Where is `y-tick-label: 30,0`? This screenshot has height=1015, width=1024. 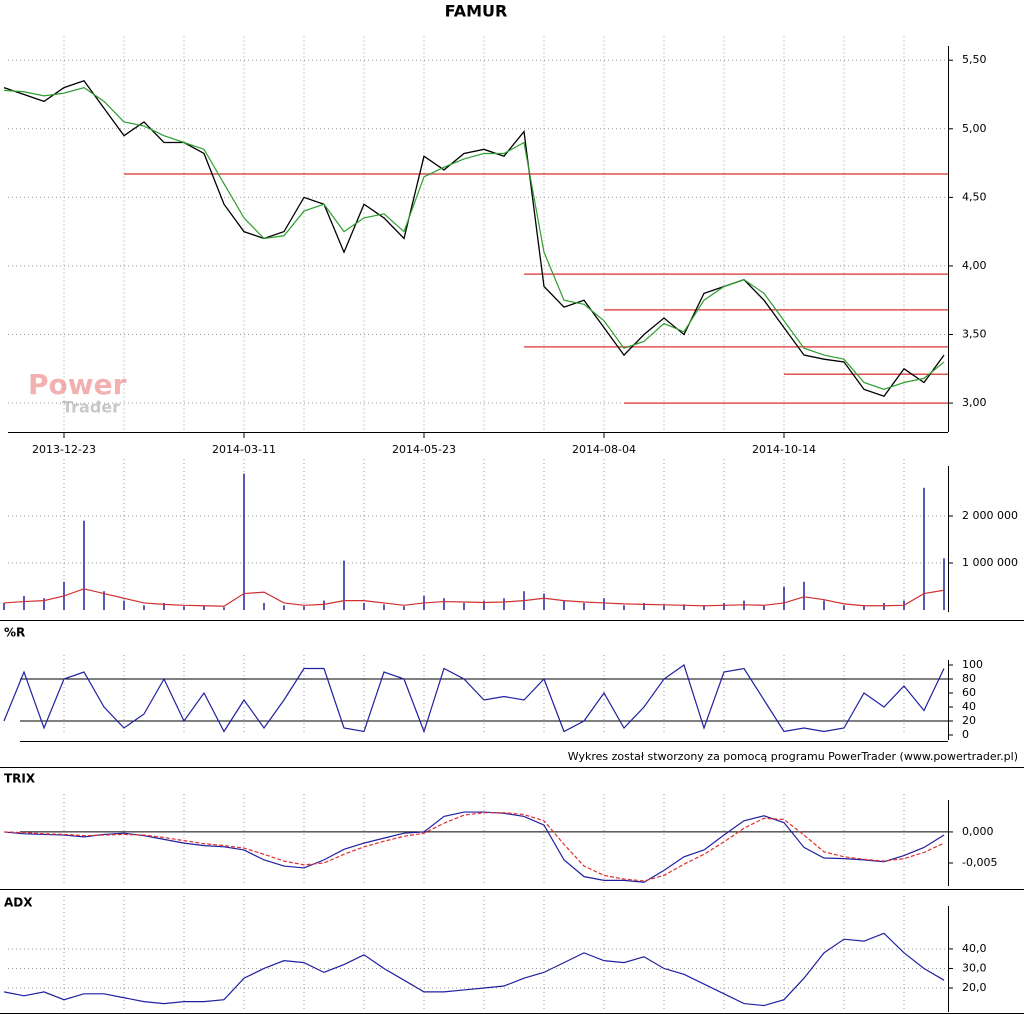
y-tick-label: 30,0 is located at coordinates (974, 967).